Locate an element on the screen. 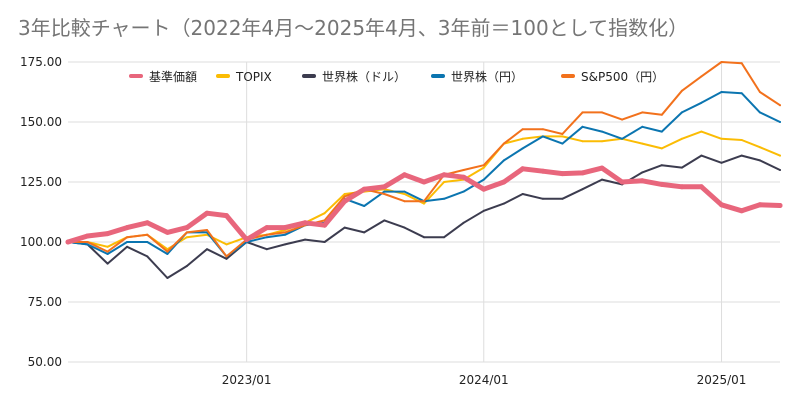  x-tick-label: 2025/01 is located at coordinates (722, 380).